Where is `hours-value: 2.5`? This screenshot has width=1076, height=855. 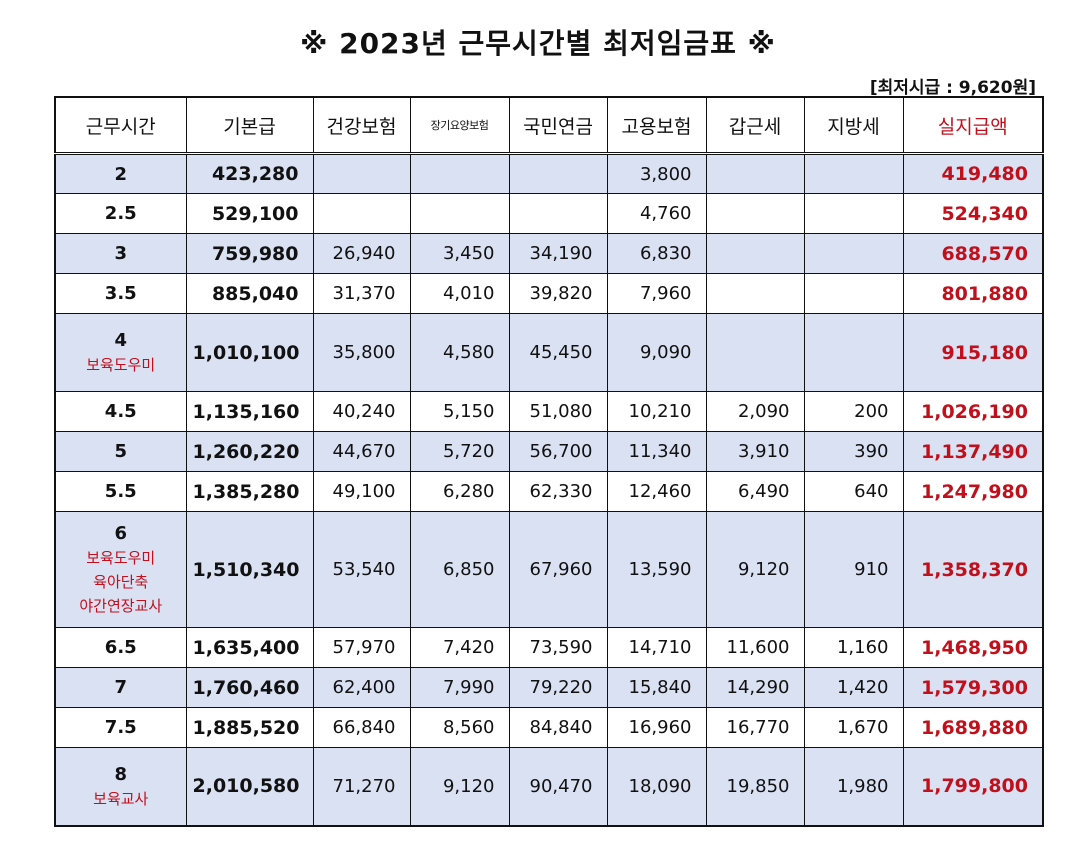 hours-value: 2.5 is located at coordinates (121, 213).